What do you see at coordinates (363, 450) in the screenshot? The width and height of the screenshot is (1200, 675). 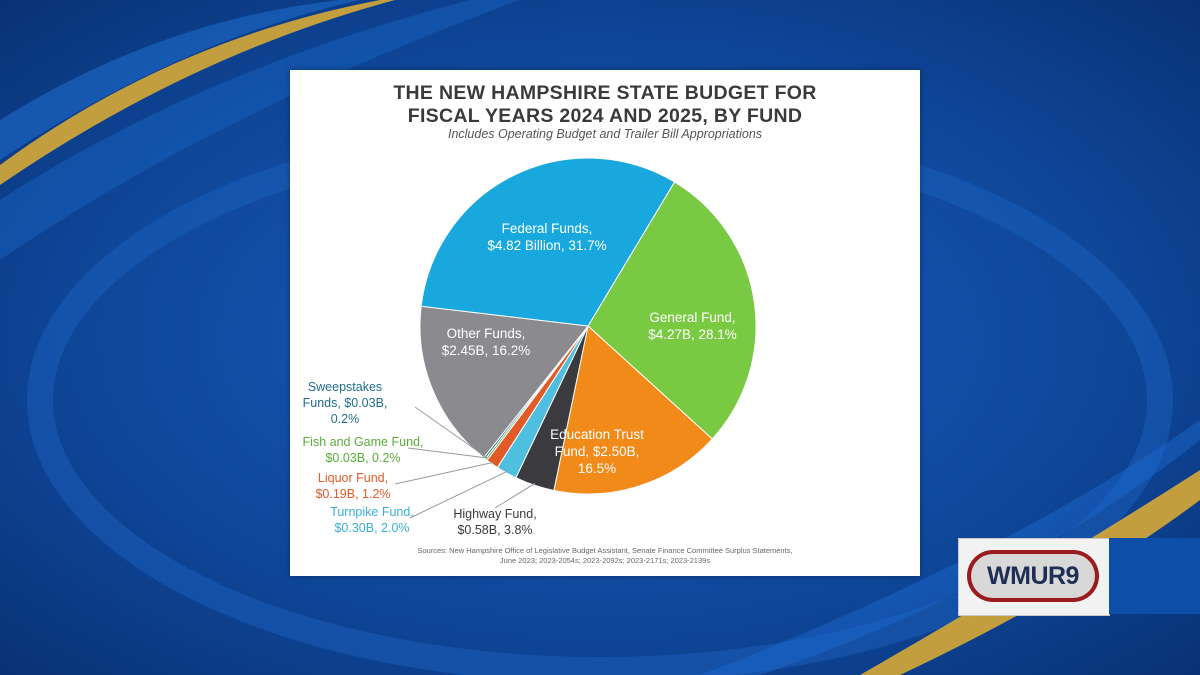 I see `label-fish-and-game-fund: Fish and Game Fund, $0.03B, 0.2%` at bounding box center [363, 450].